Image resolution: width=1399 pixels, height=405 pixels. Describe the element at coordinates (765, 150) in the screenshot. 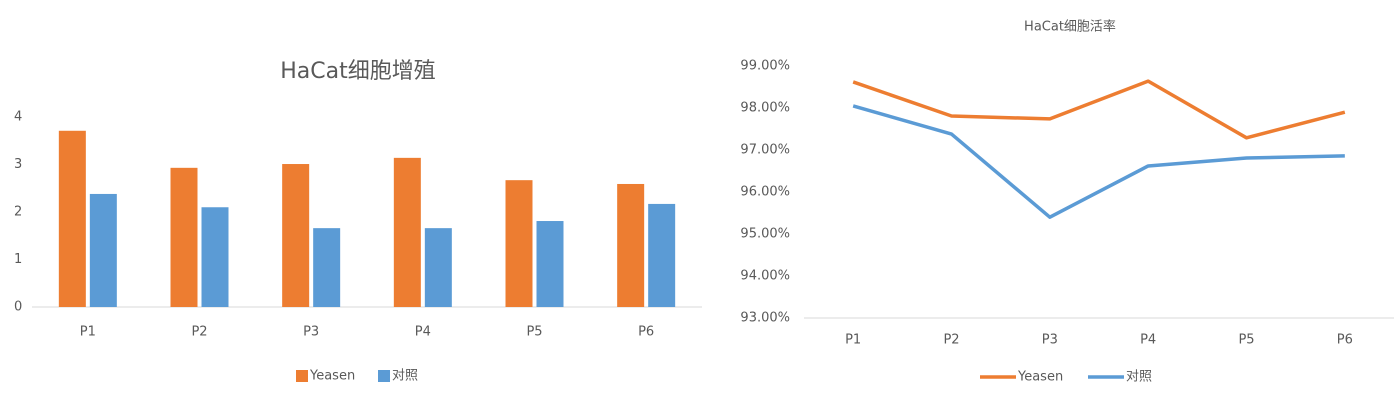

I see `y-tick-label: 97.00%` at that location.